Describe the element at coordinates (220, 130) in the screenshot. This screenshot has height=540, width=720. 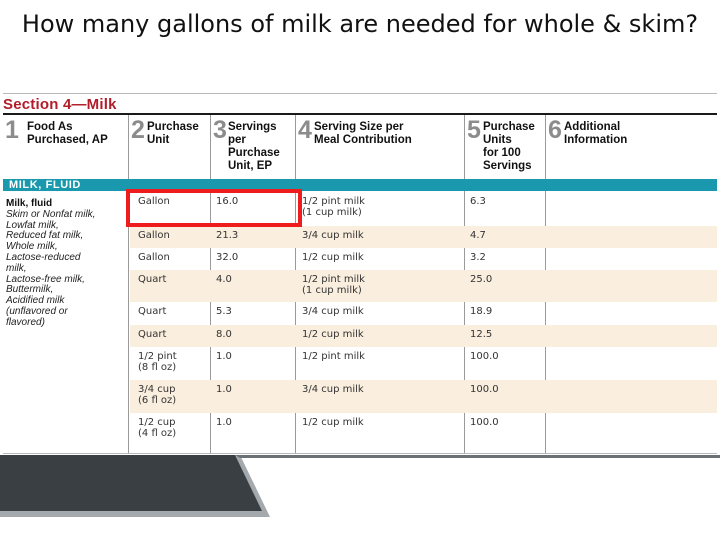
I see `column-number: 3` at that location.